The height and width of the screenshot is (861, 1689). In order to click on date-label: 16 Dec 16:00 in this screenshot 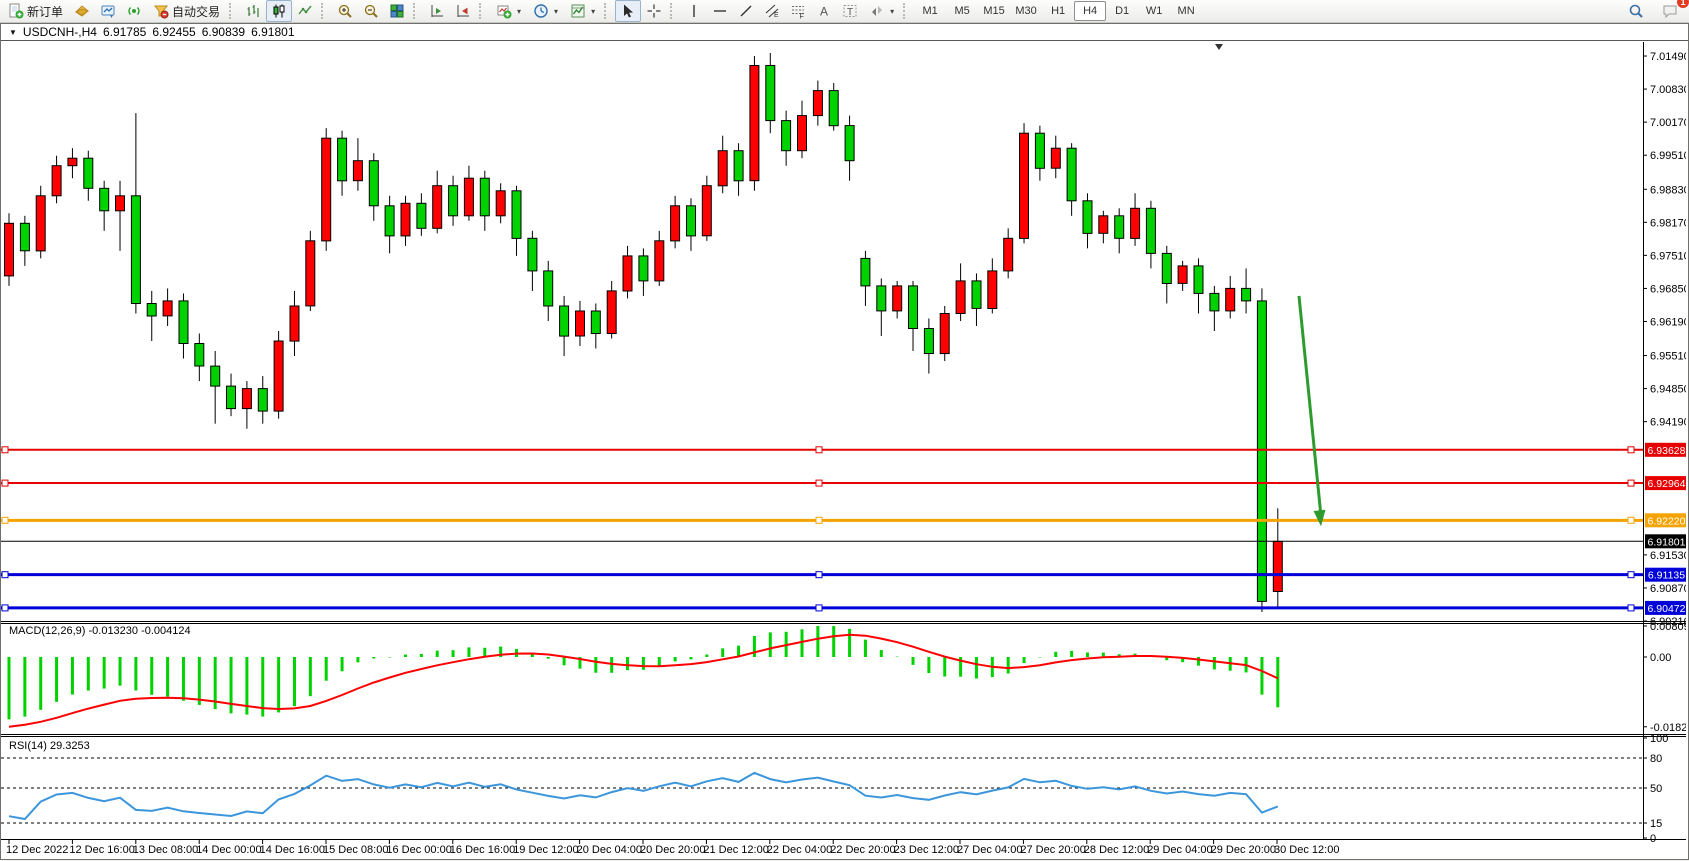, I will do `click(482, 850)`.